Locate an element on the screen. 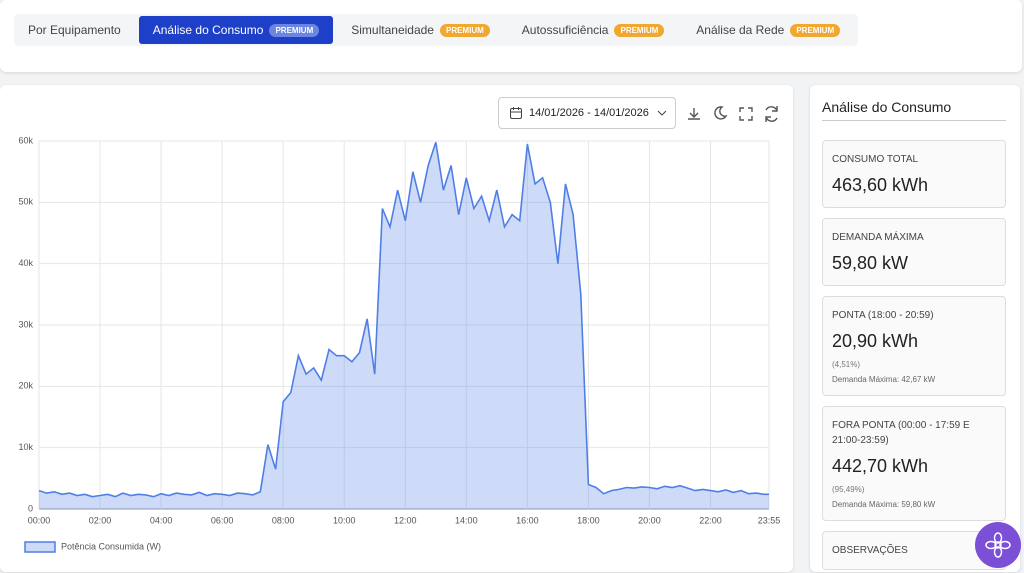 The image size is (1024, 573). x-tick-label: 18:00 is located at coordinates (588, 520).